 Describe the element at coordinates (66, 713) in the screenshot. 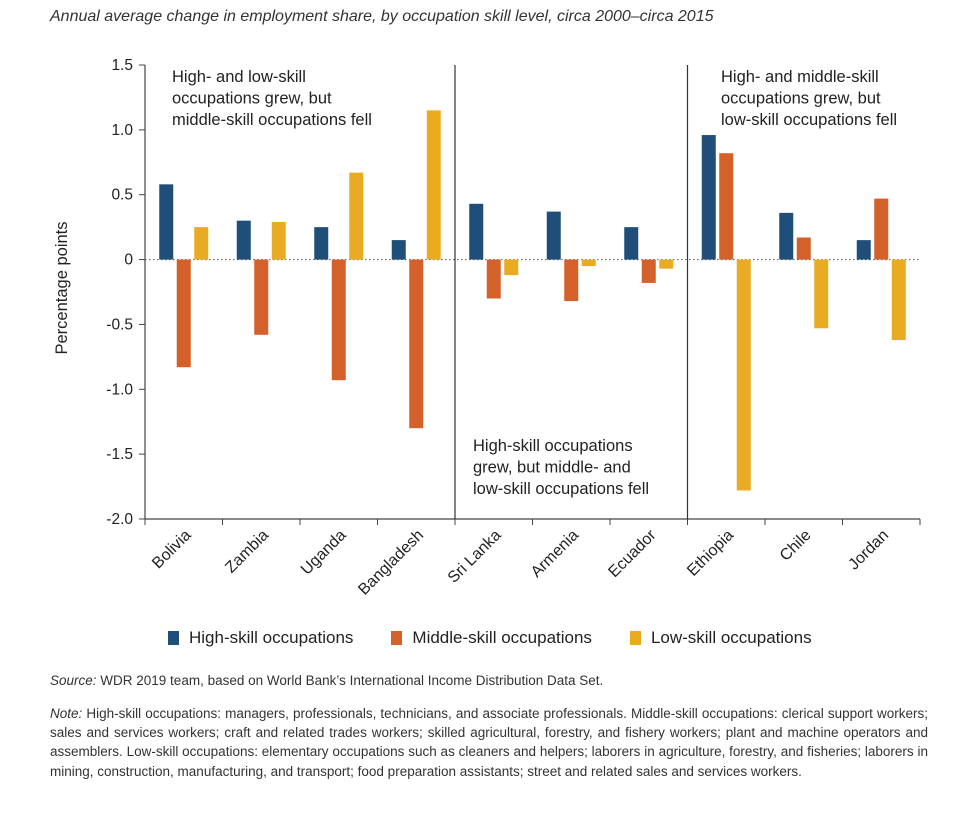

I see `note-label: Note:` at that location.